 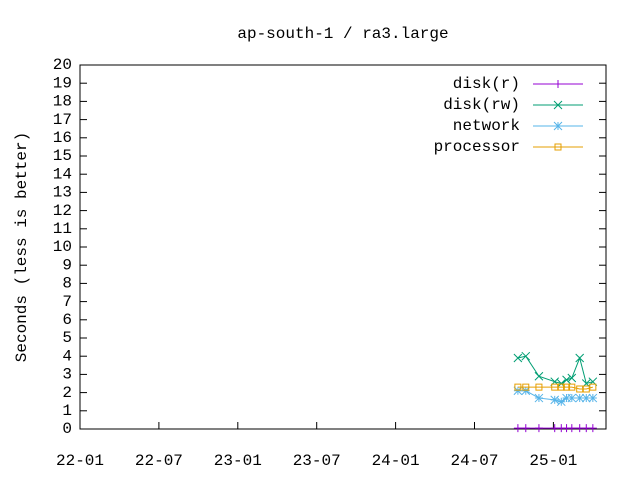 I want to click on y-tick-label: 20, so click(x=62, y=65).